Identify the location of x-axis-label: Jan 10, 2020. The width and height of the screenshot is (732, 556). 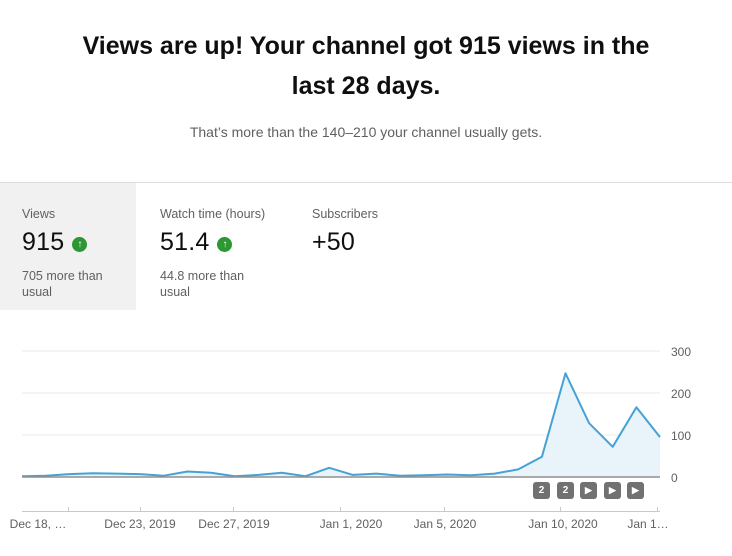
(563, 524).